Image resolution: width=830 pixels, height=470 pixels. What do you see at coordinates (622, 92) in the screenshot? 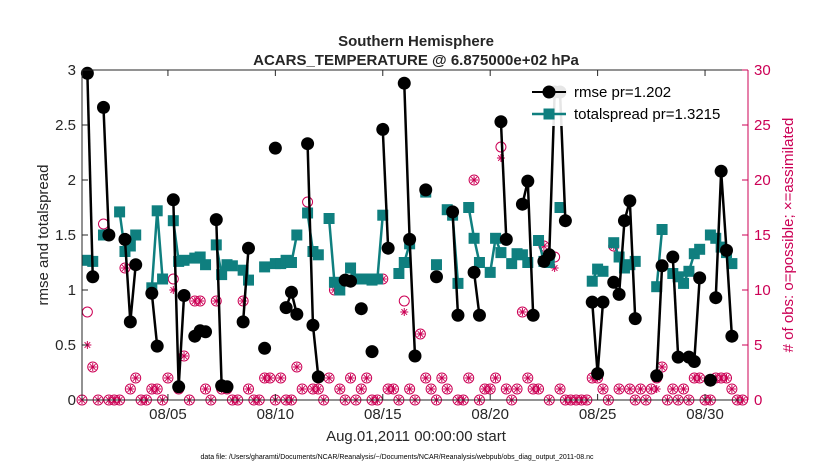
I see `legend-rmse-label: rmse pr=1.202` at bounding box center [622, 92].